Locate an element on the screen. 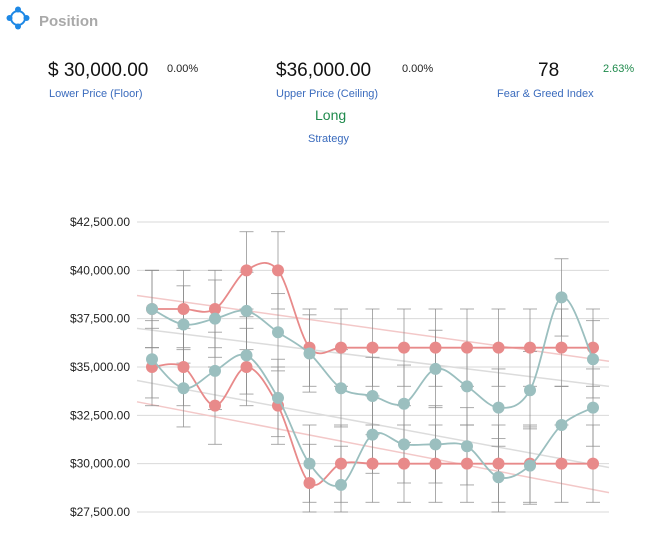  lower-price-change: 0.00% is located at coordinates (183, 69).